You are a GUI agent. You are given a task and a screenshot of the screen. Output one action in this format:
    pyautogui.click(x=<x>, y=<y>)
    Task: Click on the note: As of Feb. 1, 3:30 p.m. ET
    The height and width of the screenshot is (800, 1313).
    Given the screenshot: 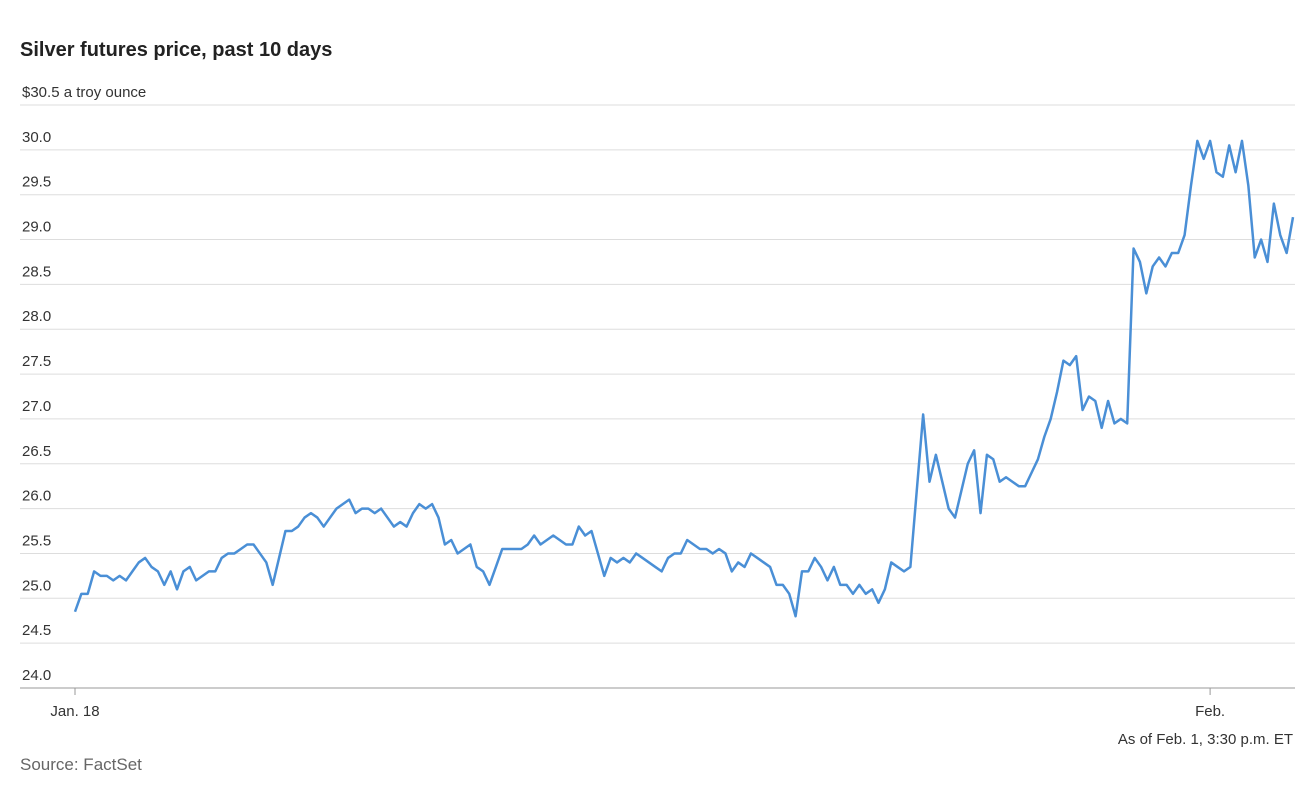 What is the action you would take?
    pyautogui.click(x=1205, y=739)
    